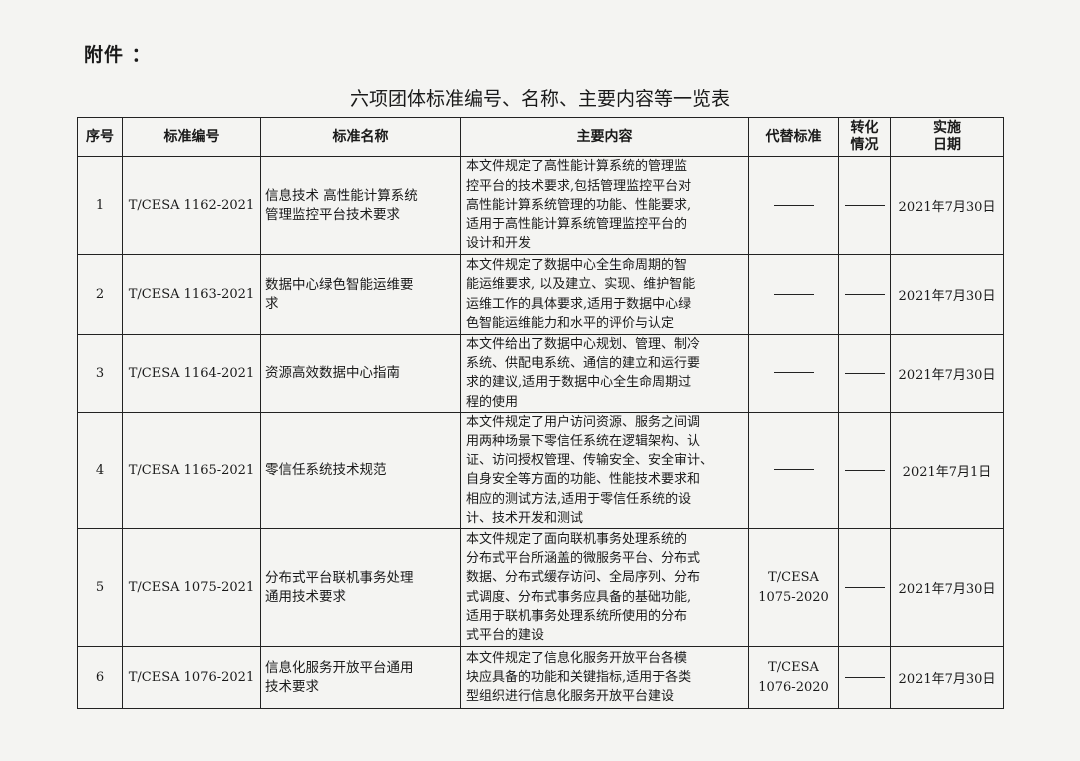  I want to click on content-line: 高性能计算系统管理的功能、性能要求,, so click(579, 205).